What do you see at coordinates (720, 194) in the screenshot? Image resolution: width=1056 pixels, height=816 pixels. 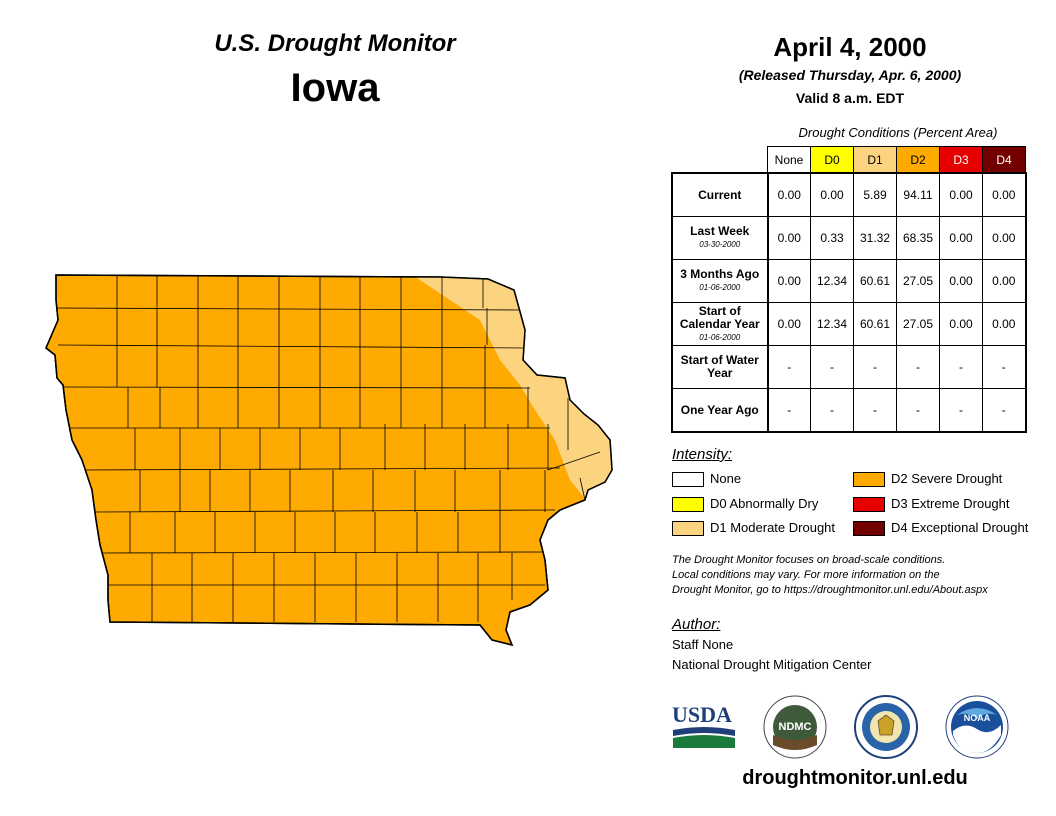 I see `row-label: Current` at bounding box center [720, 194].